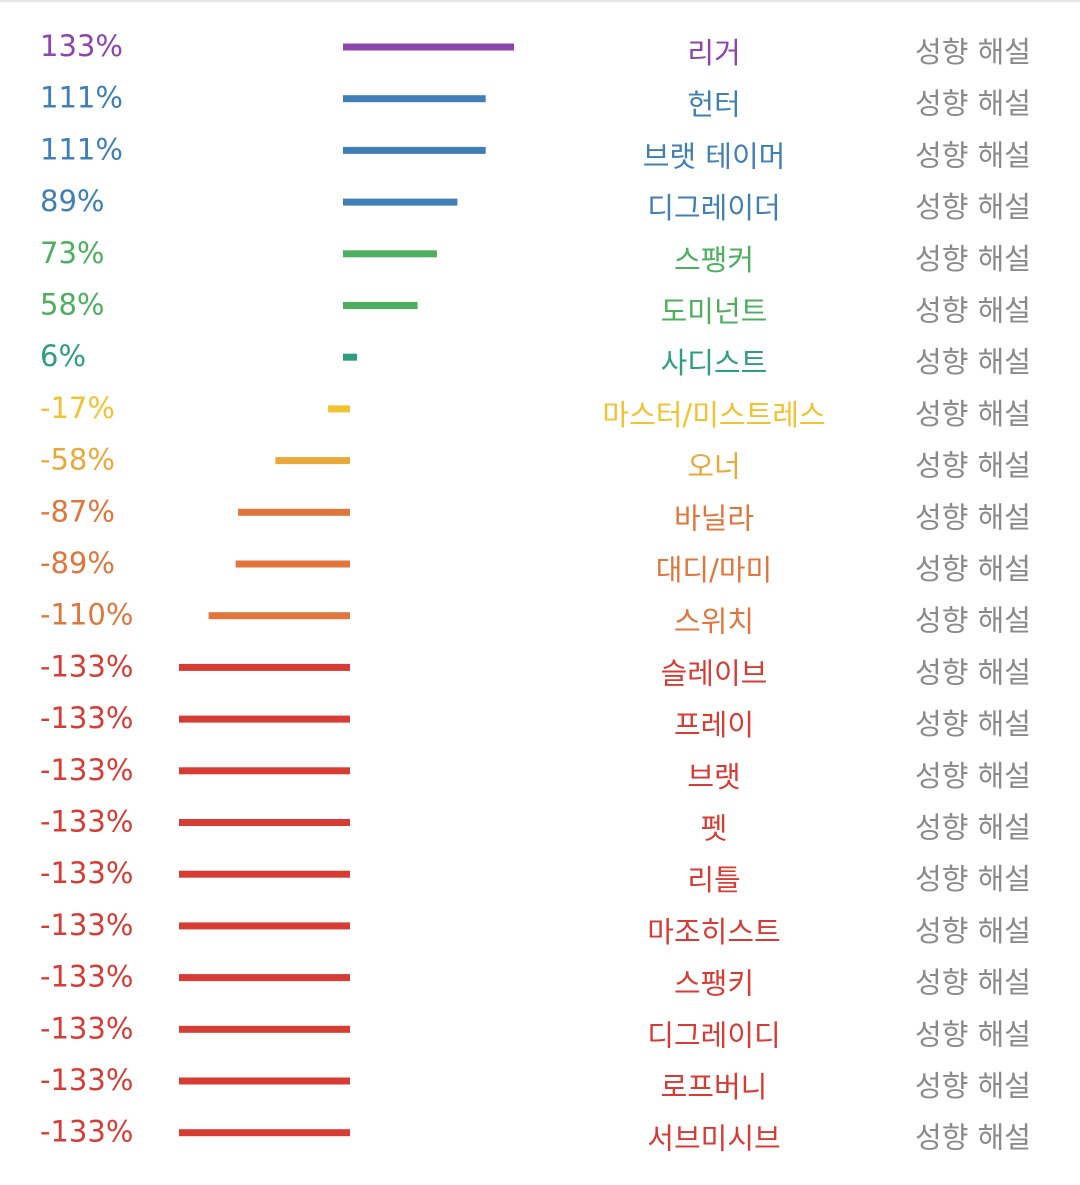 Image resolution: width=1080 pixels, height=1185 pixels. What do you see at coordinates (714, 518) in the screenshot?
I see `category-label: 바닐라` at bounding box center [714, 518].